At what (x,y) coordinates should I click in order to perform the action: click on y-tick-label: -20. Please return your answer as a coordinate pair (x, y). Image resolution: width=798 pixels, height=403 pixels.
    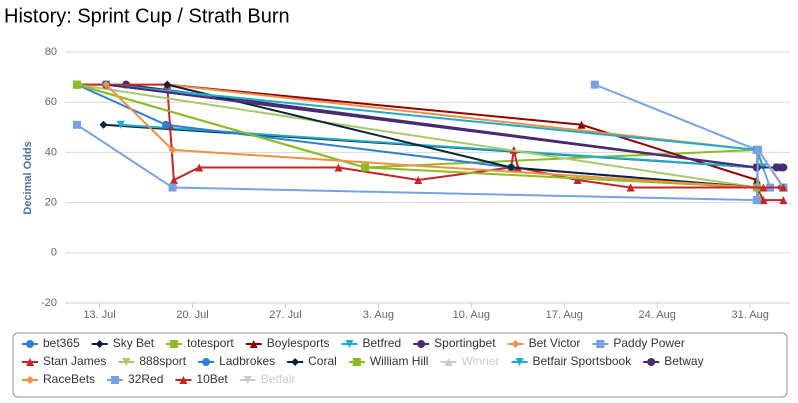
    Looking at the image, I should click on (49, 303).